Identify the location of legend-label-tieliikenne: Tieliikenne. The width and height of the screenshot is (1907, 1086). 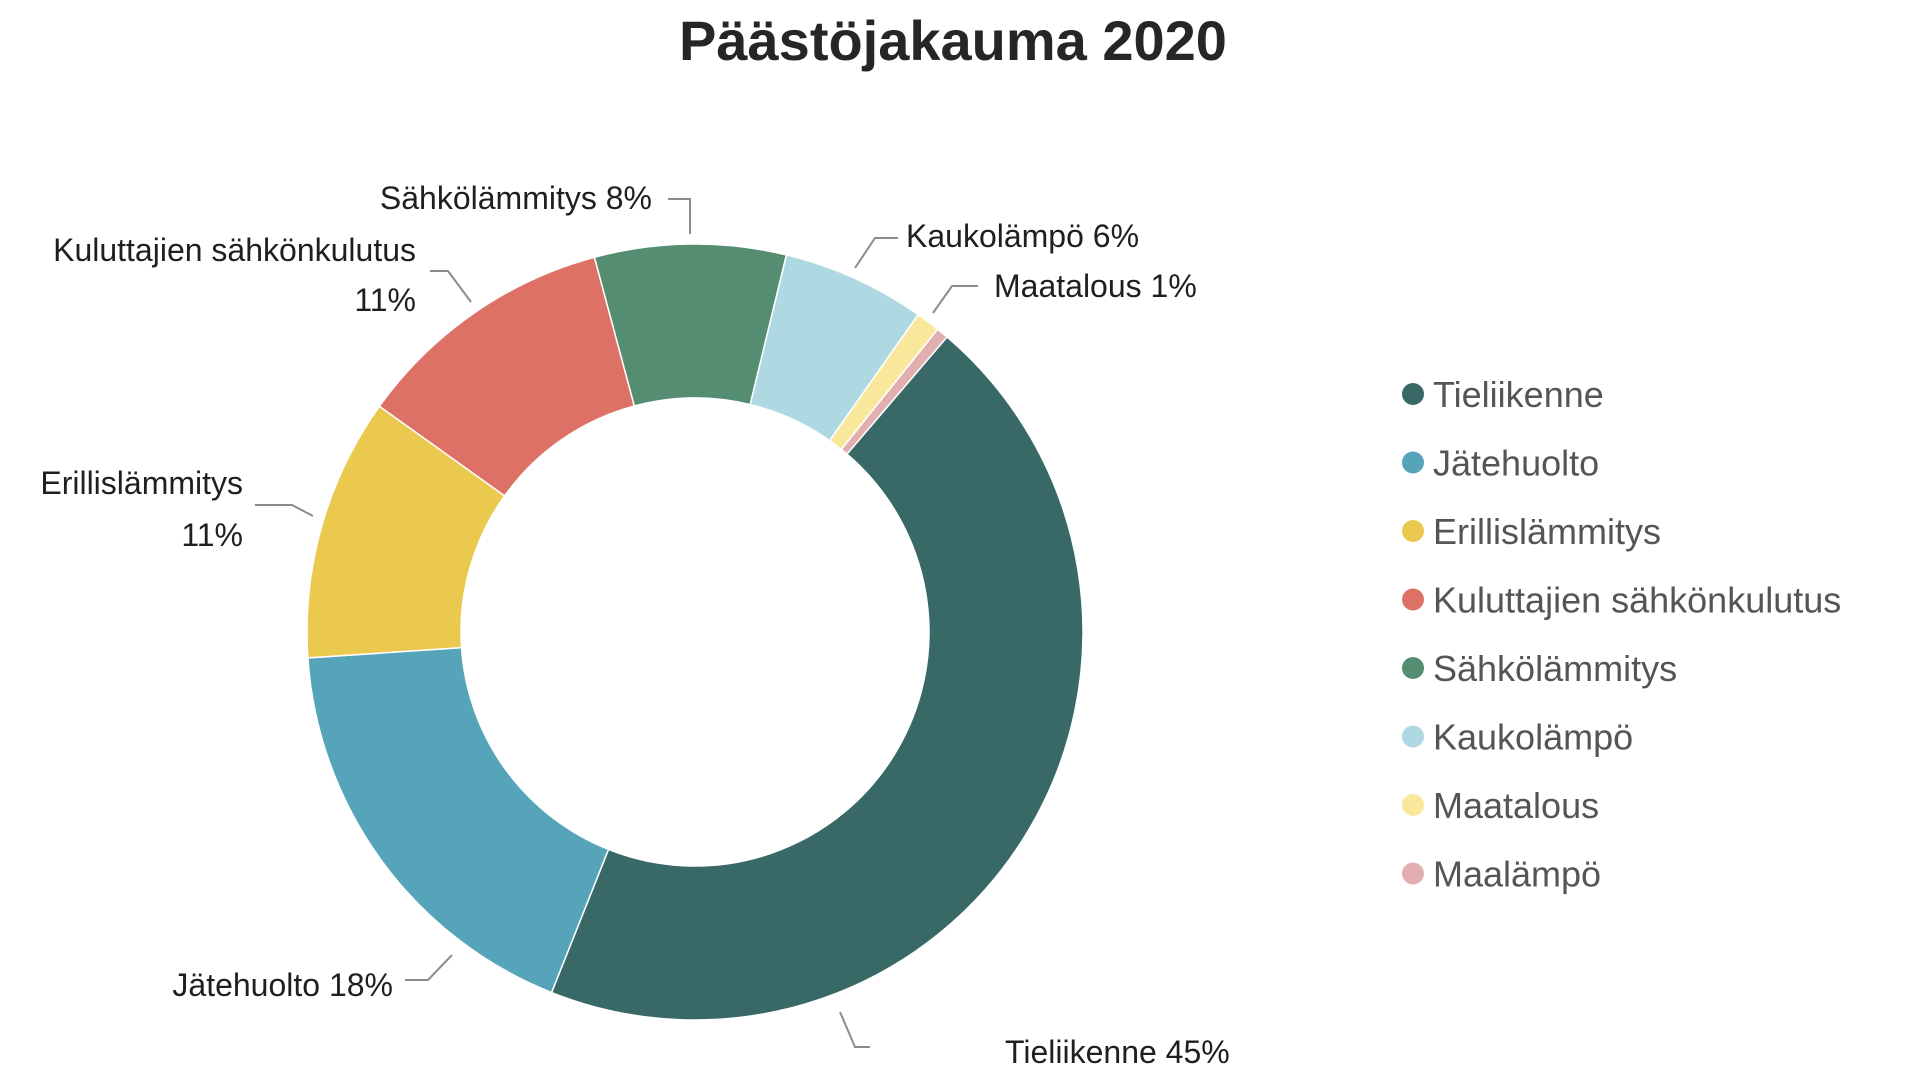
(1518, 394).